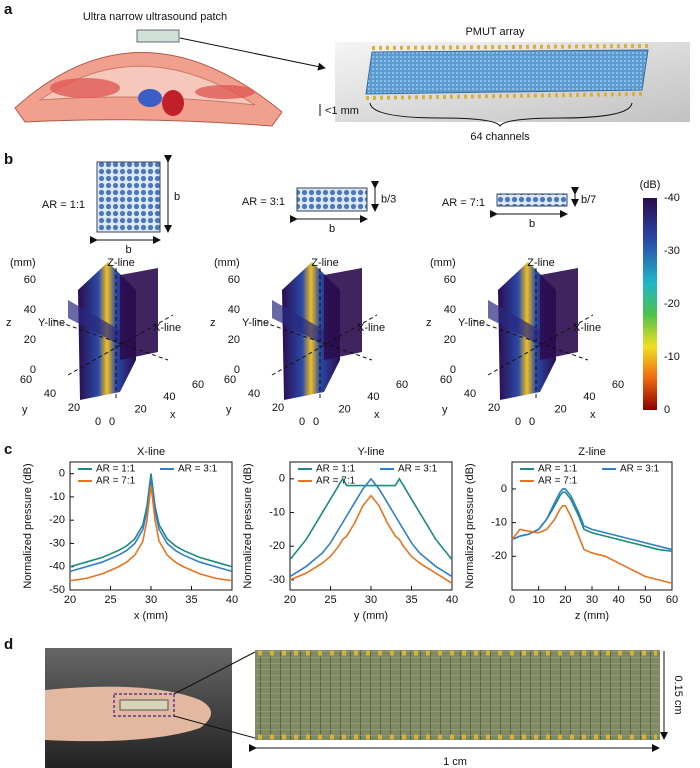 The image size is (700, 768). Describe the element at coordinates (455, 762) in the screenshot. I see `length-label: 1 cm` at that location.